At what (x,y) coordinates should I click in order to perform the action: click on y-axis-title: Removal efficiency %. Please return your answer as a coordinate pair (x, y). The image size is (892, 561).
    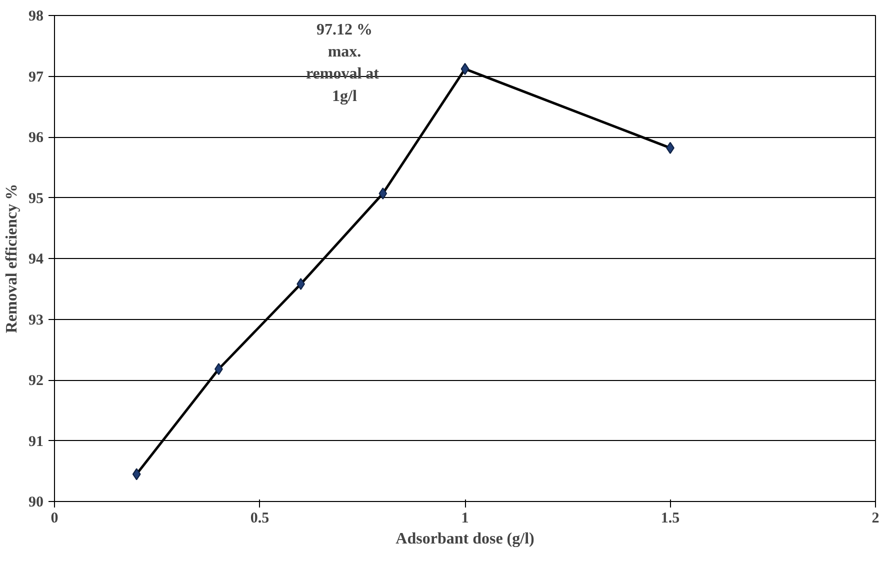
    Looking at the image, I should click on (12, 259).